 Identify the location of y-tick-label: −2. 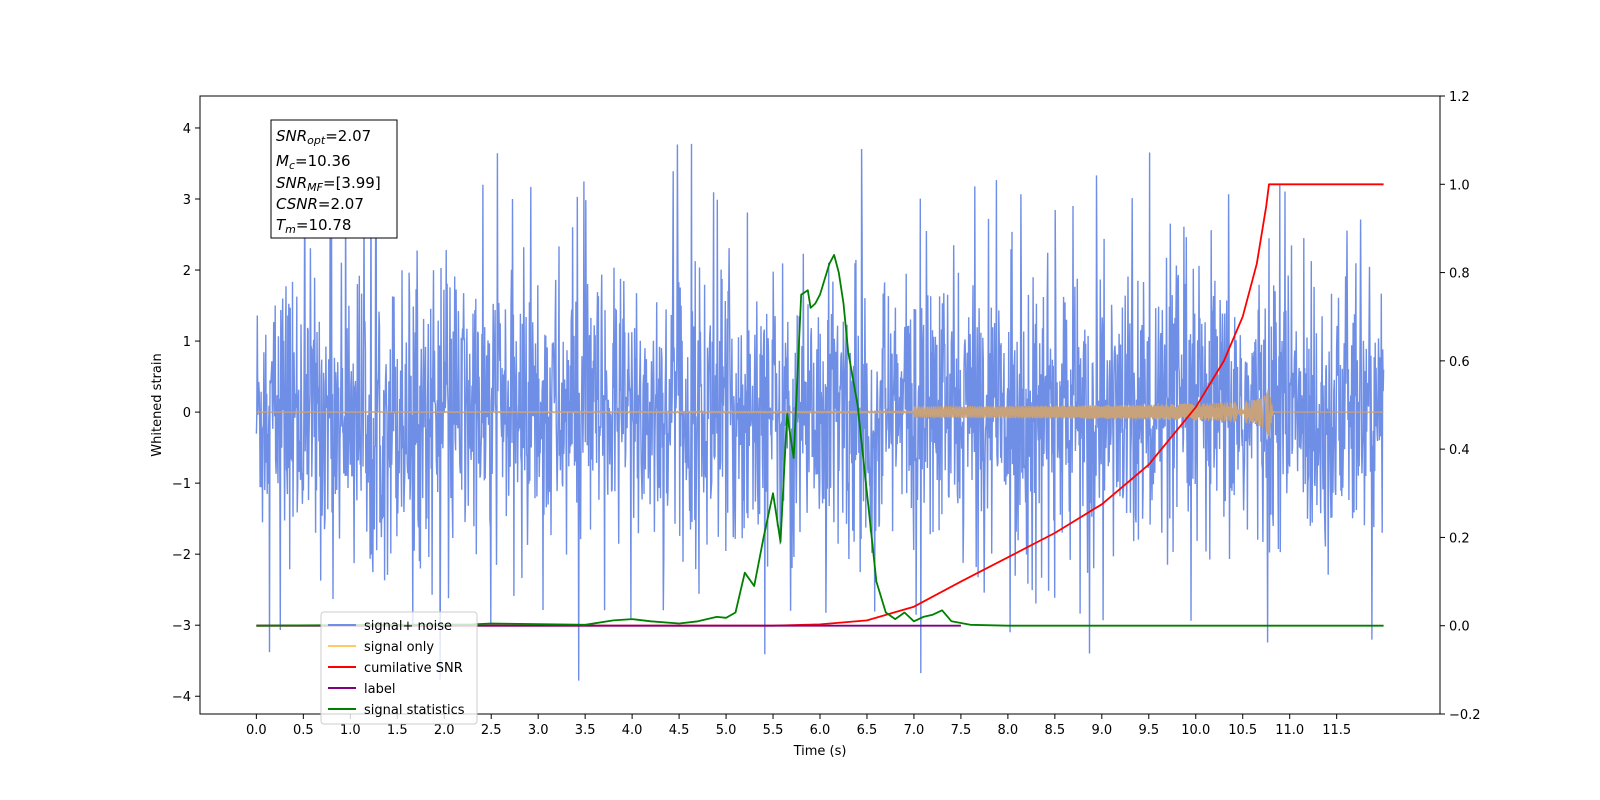
(181, 555).